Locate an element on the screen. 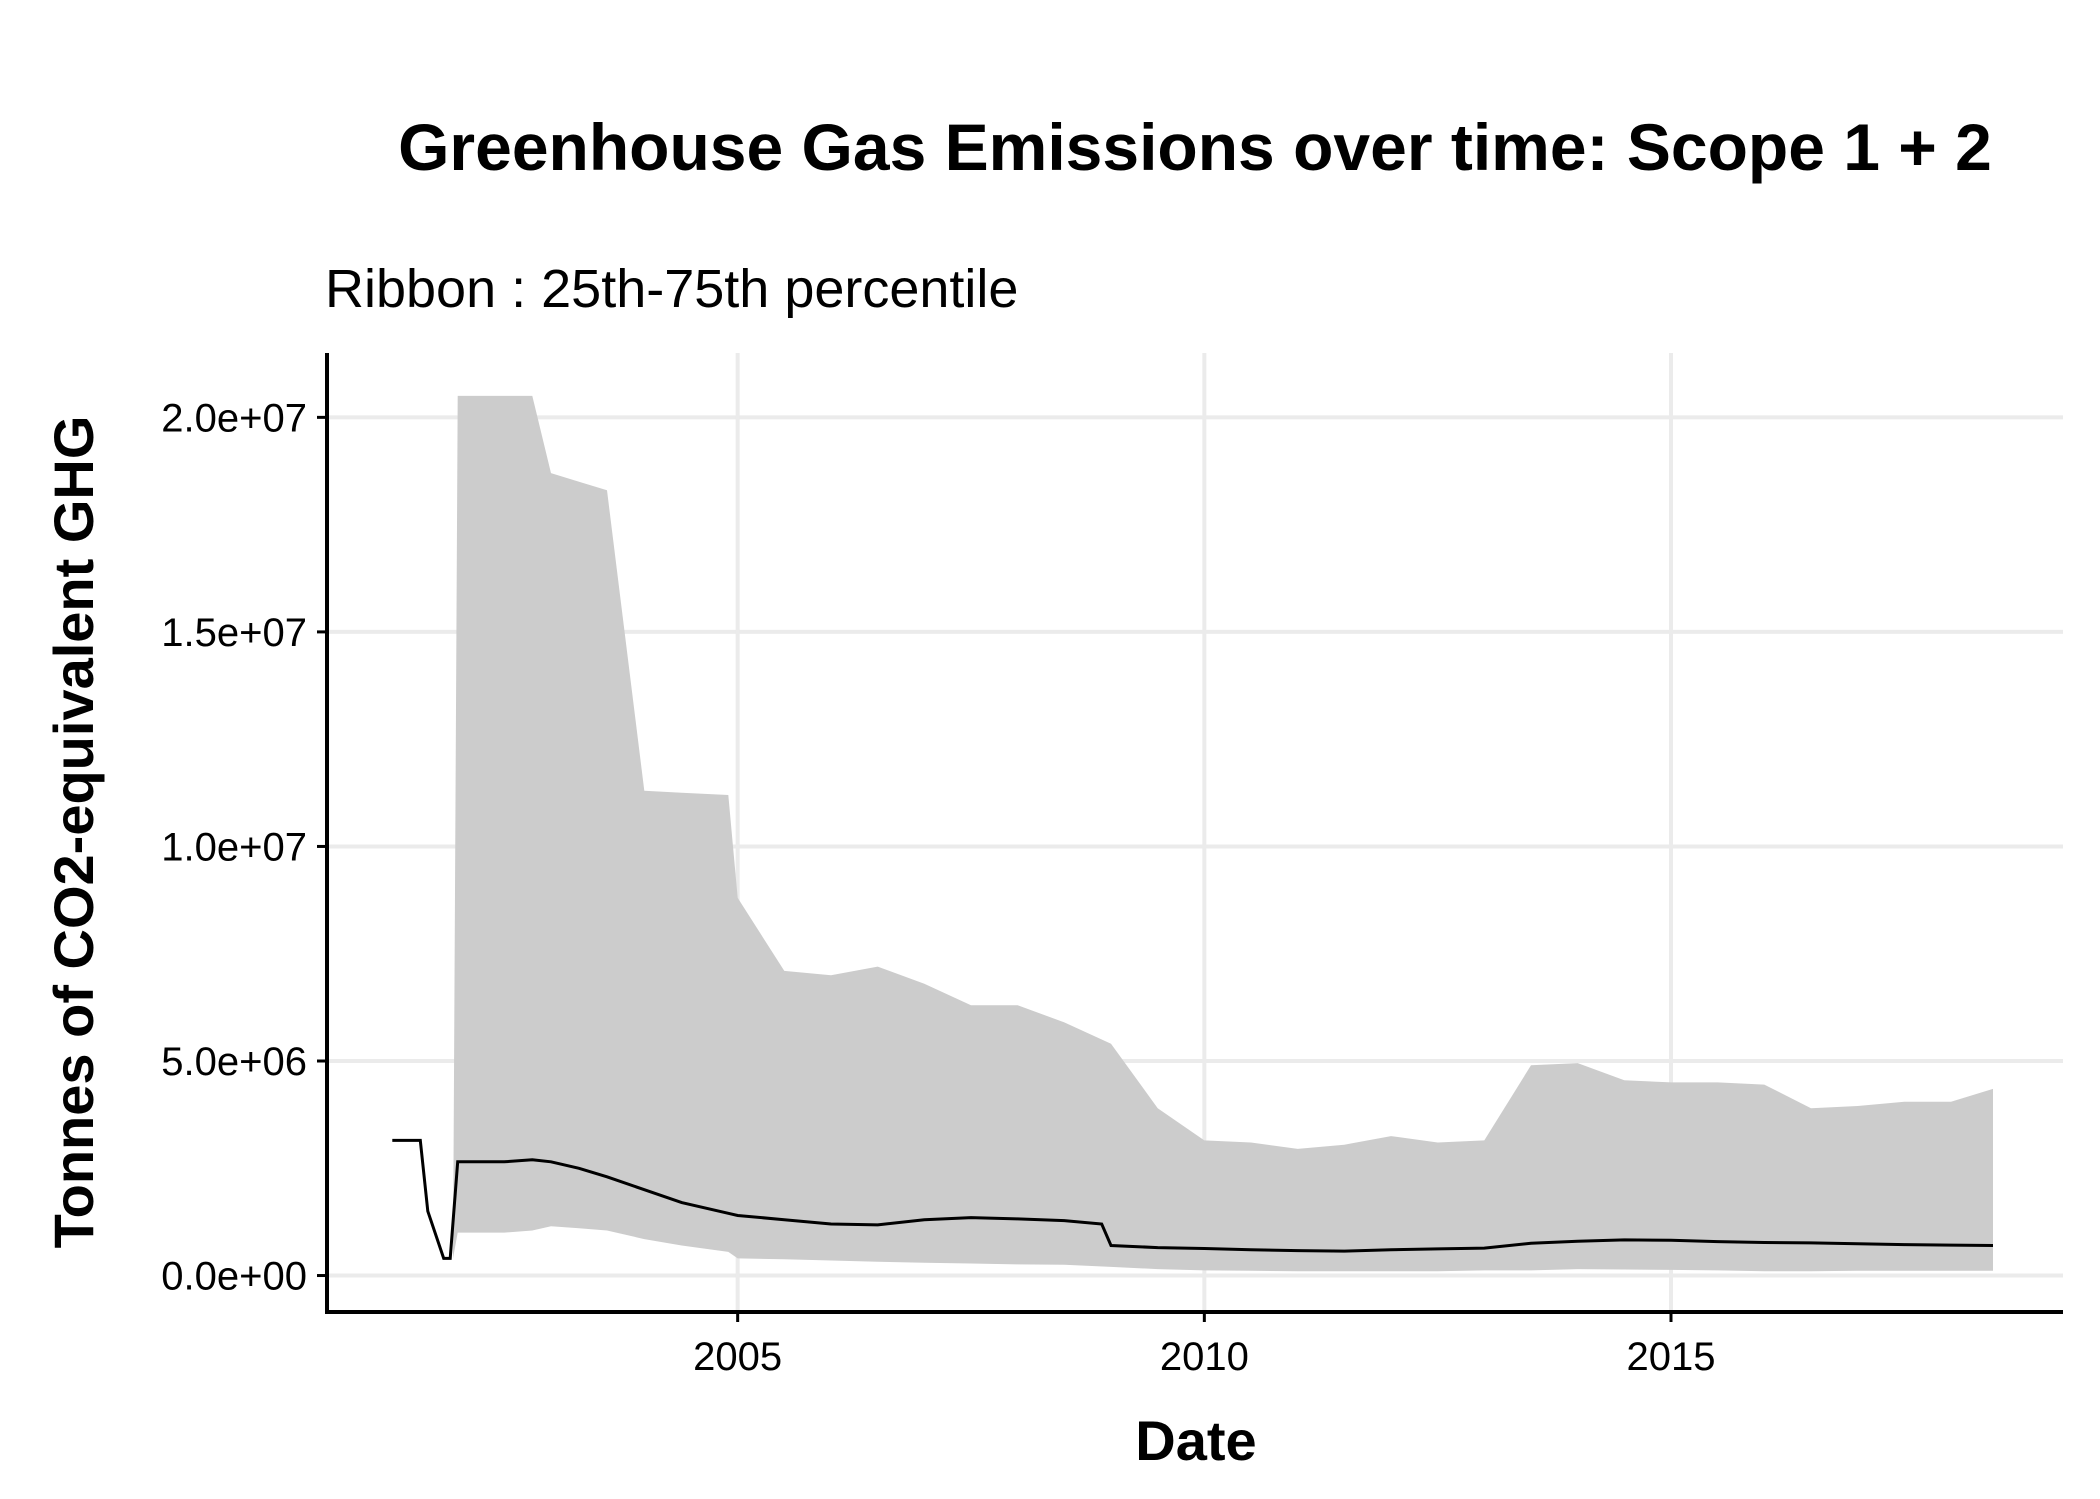 This screenshot has width=2100, height=1499. y-axis-ticks: 0.0e+00 5.0e+06 1.0e+07 1.5e+07 2.0e+07 is located at coordinates (244, 847).